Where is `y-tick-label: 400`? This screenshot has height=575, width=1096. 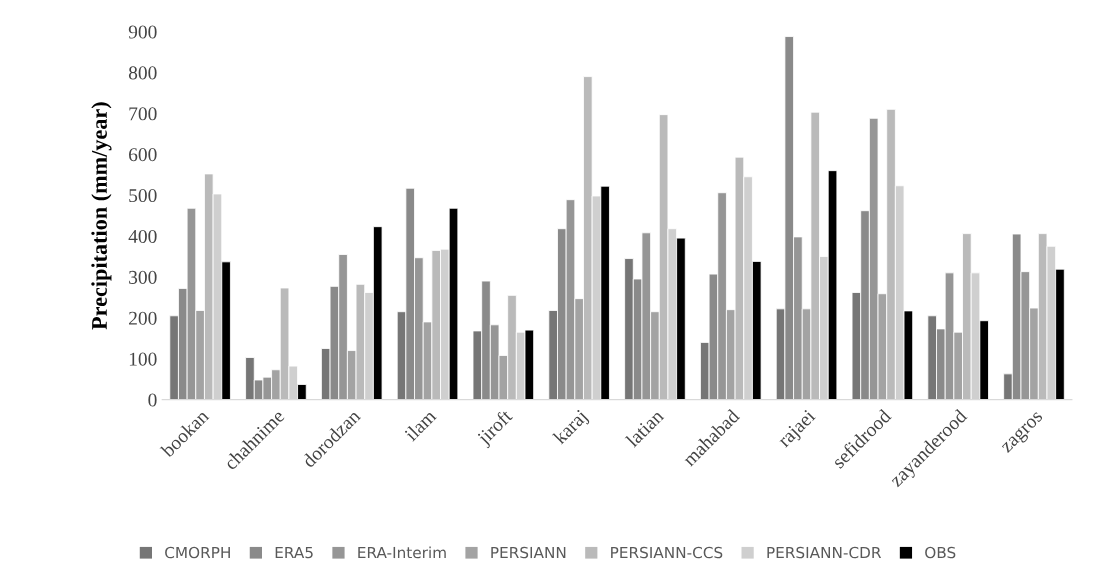
y-tick-label: 400 is located at coordinates (142, 236).